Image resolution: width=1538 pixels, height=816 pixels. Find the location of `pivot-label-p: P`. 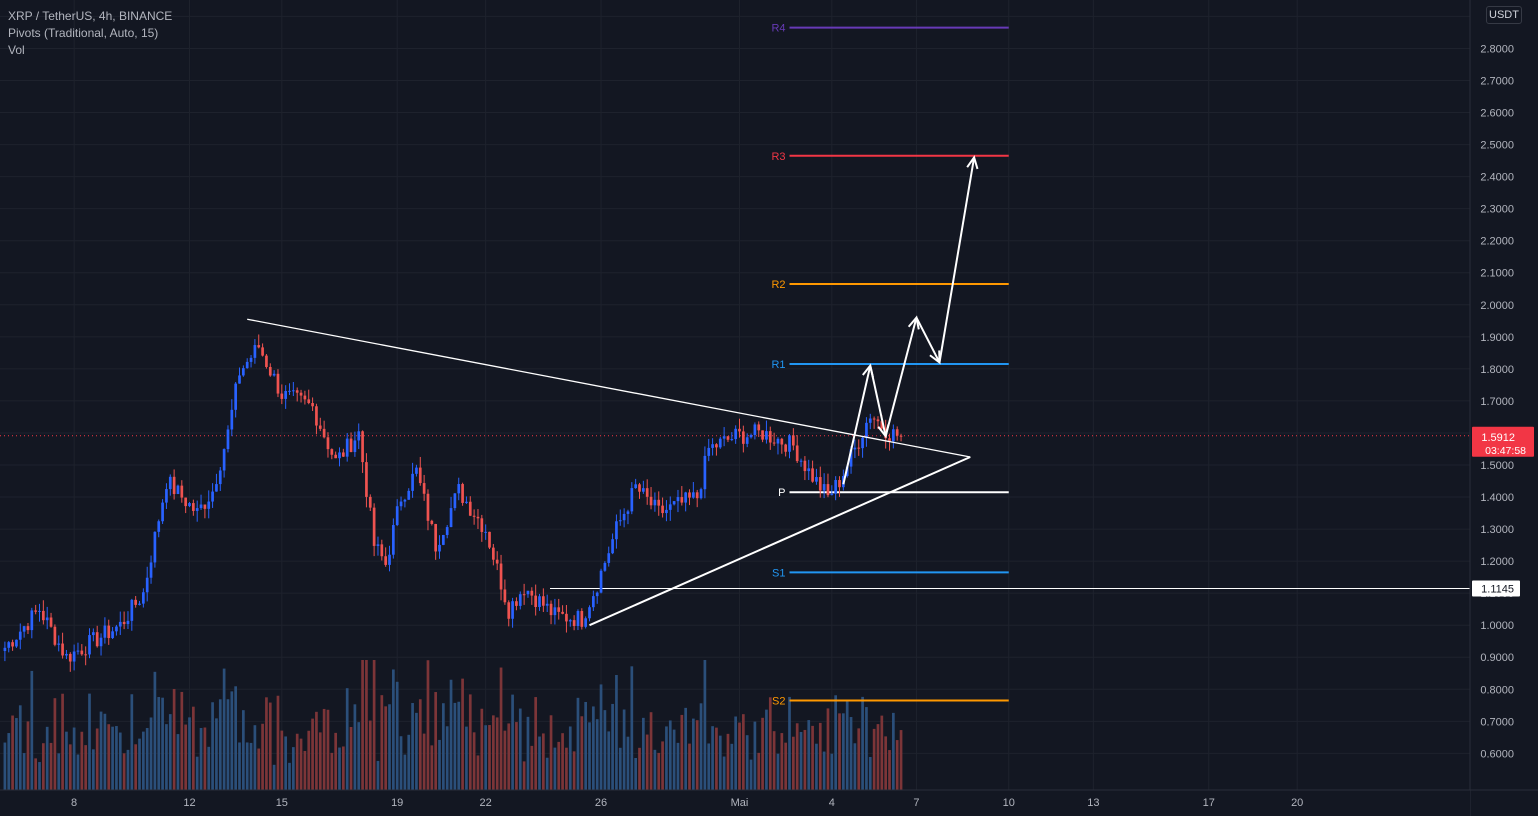

pivot-label-p: P is located at coordinates (781, 493).